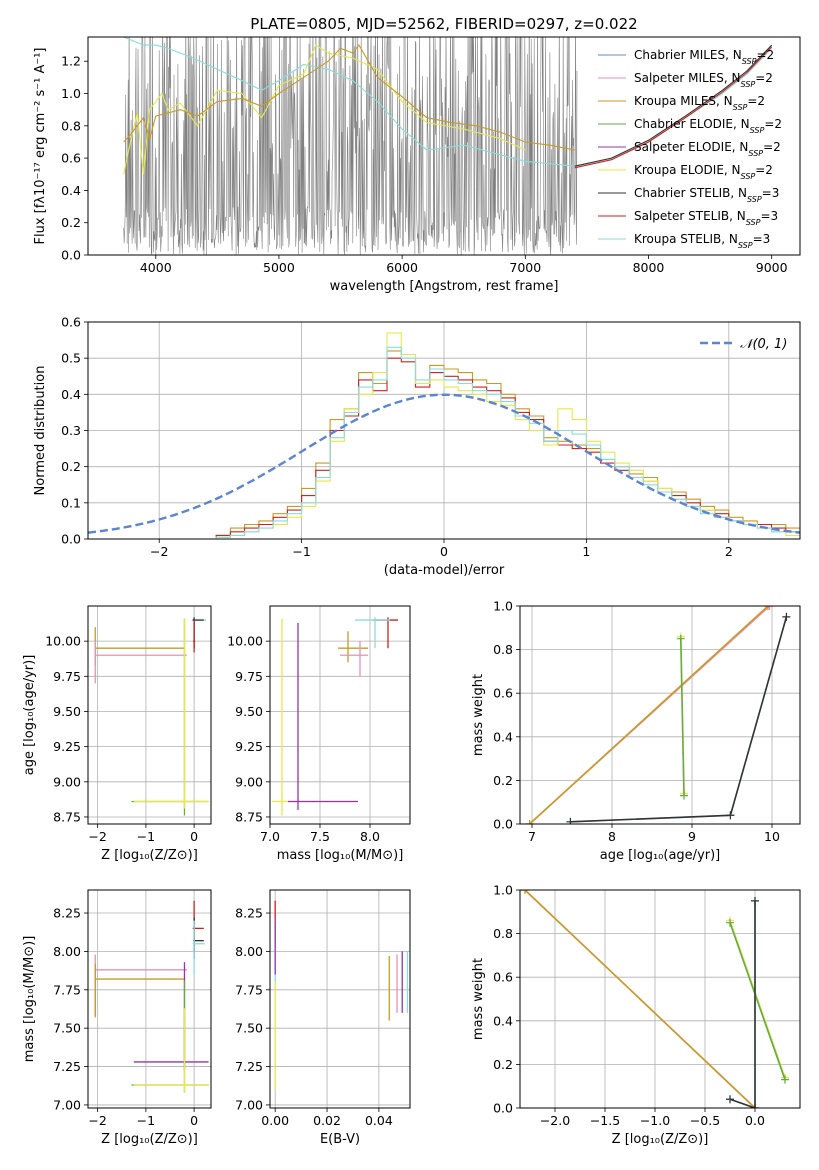  Describe the element at coordinates (249, 989) in the screenshot. I see `y-tick-label: 7.75` at that location.